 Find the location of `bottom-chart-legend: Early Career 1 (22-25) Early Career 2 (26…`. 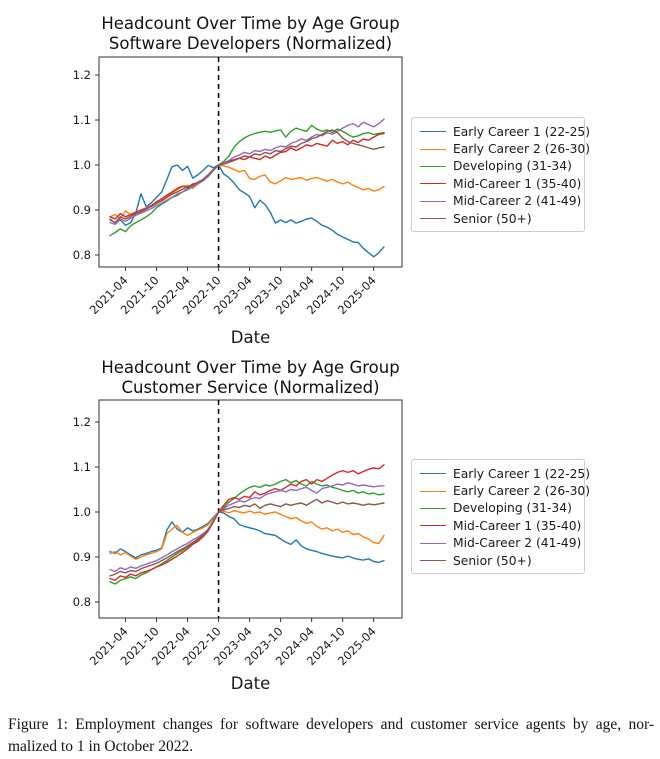

bottom-chart-legend: Early Career 1 (22-25) Early Career 2 (26… is located at coordinates (500, 517).